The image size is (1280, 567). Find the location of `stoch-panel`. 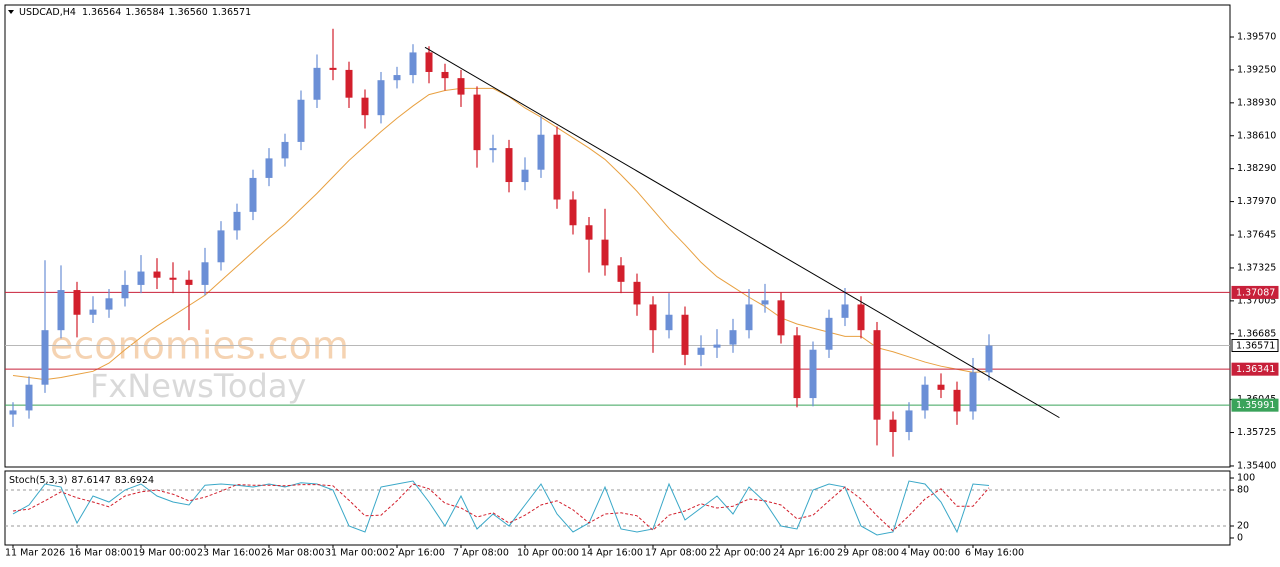

stoch-panel is located at coordinates (617, 508).